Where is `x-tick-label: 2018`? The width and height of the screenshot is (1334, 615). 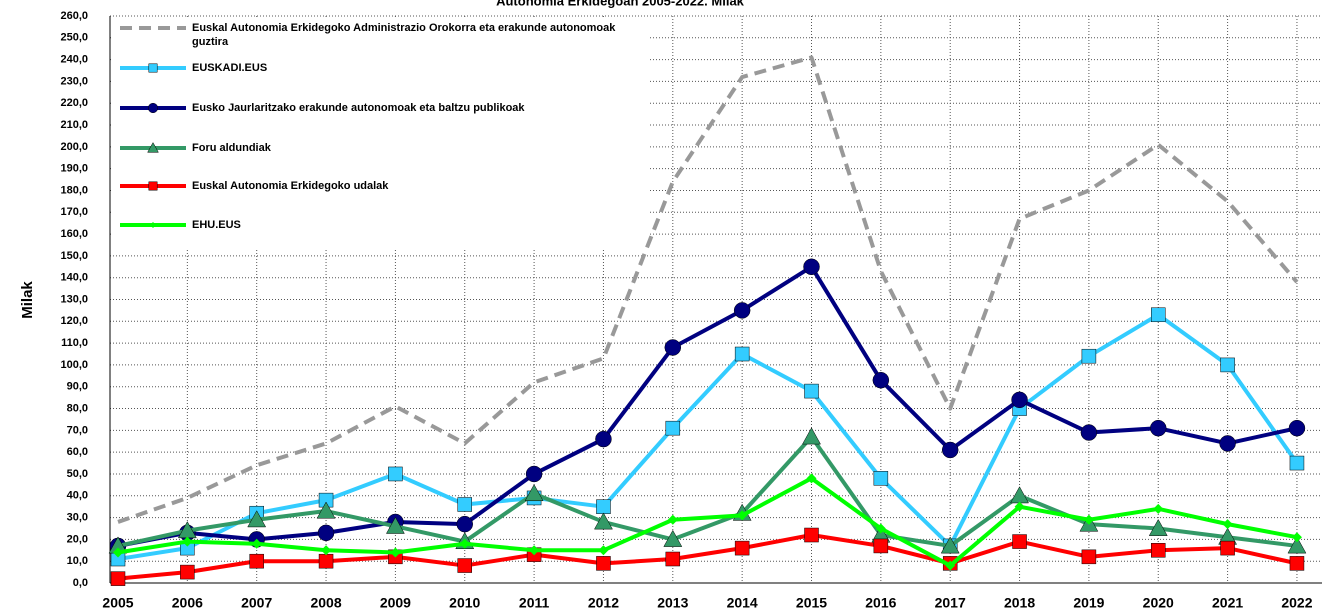 x-tick-label: 2018 is located at coordinates (1019, 603).